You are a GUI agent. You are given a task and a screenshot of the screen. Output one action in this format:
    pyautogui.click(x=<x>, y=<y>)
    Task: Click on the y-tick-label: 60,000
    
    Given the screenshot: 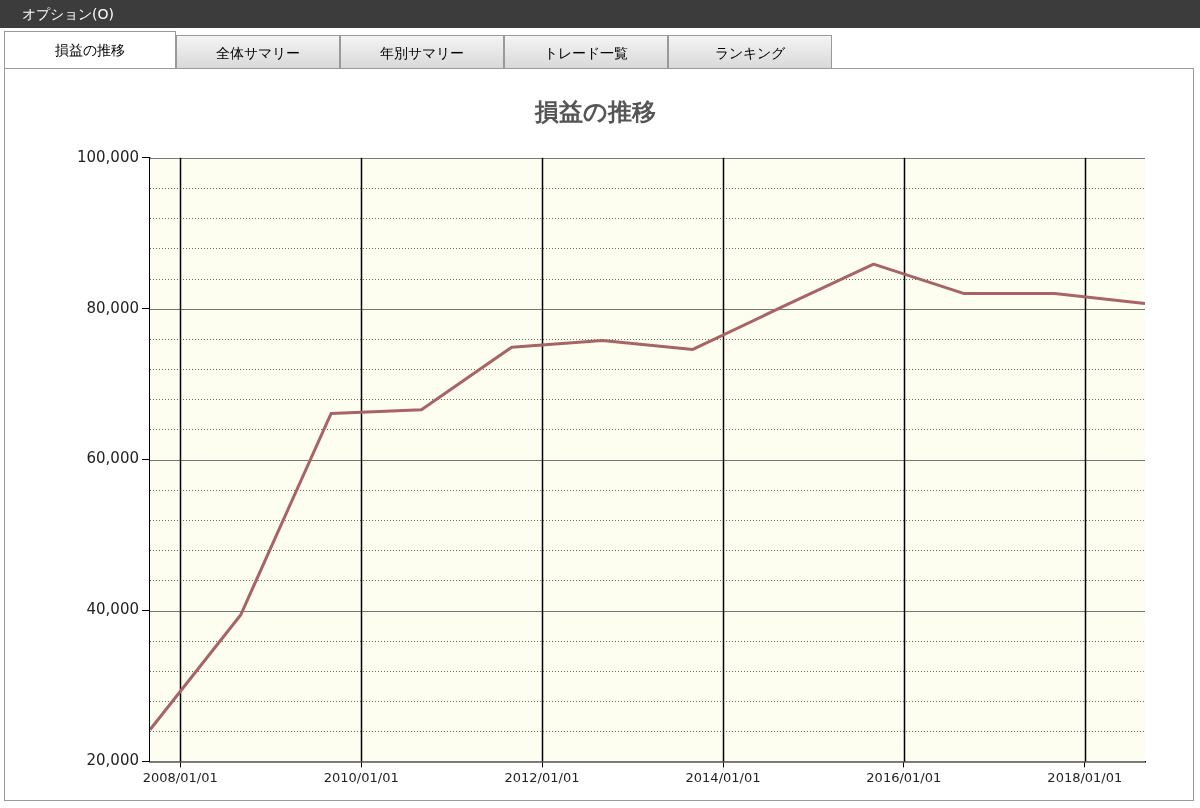 What is the action you would take?
    pyautogui.click(x=112, y=458)
    